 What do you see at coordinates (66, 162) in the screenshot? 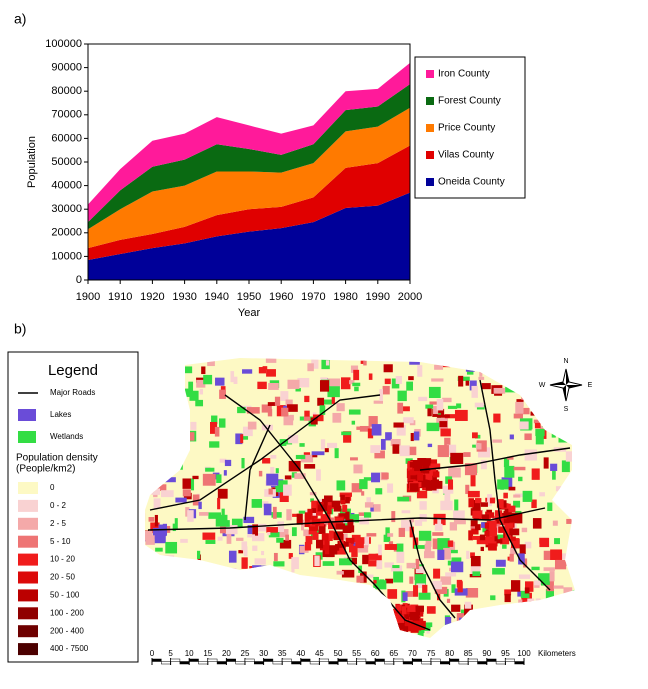
I see `y-tick-label: 50000` at bounding box center [66, 162].